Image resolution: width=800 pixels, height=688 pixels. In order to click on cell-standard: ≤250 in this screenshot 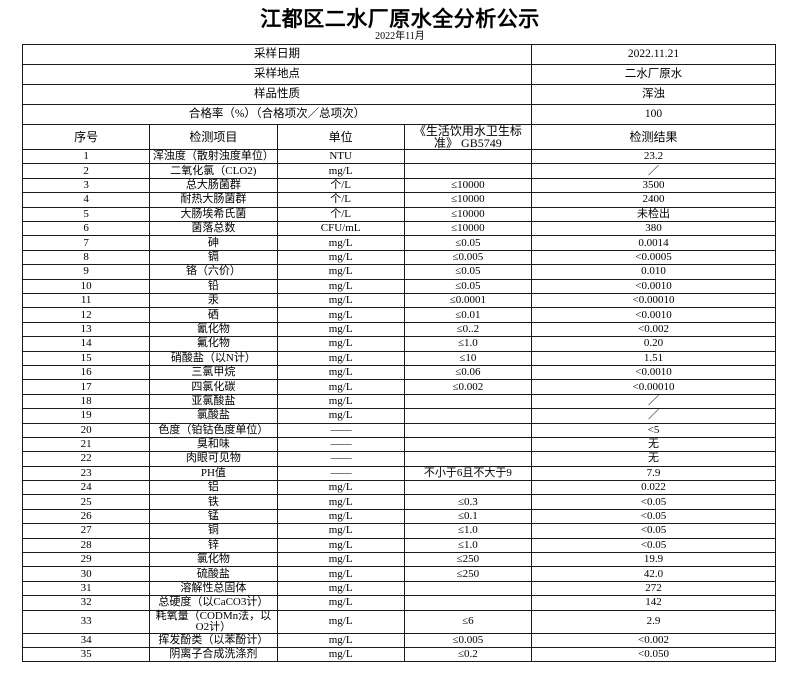, I will do `click(468, 560)`.